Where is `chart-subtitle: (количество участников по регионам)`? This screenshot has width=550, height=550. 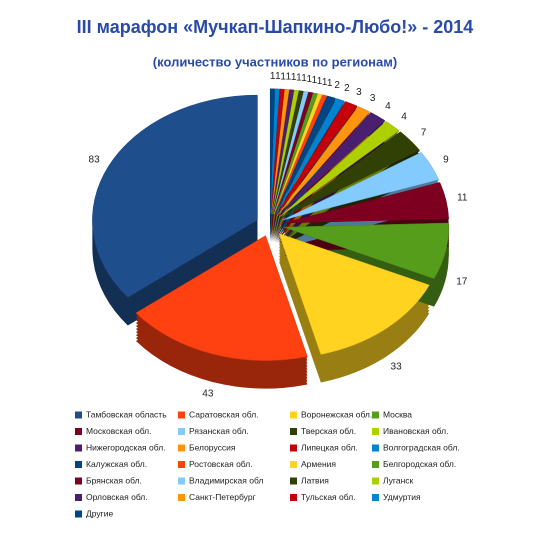 chart-subtitle: (количество участников по регионам) is located at coordinates (275, 61).